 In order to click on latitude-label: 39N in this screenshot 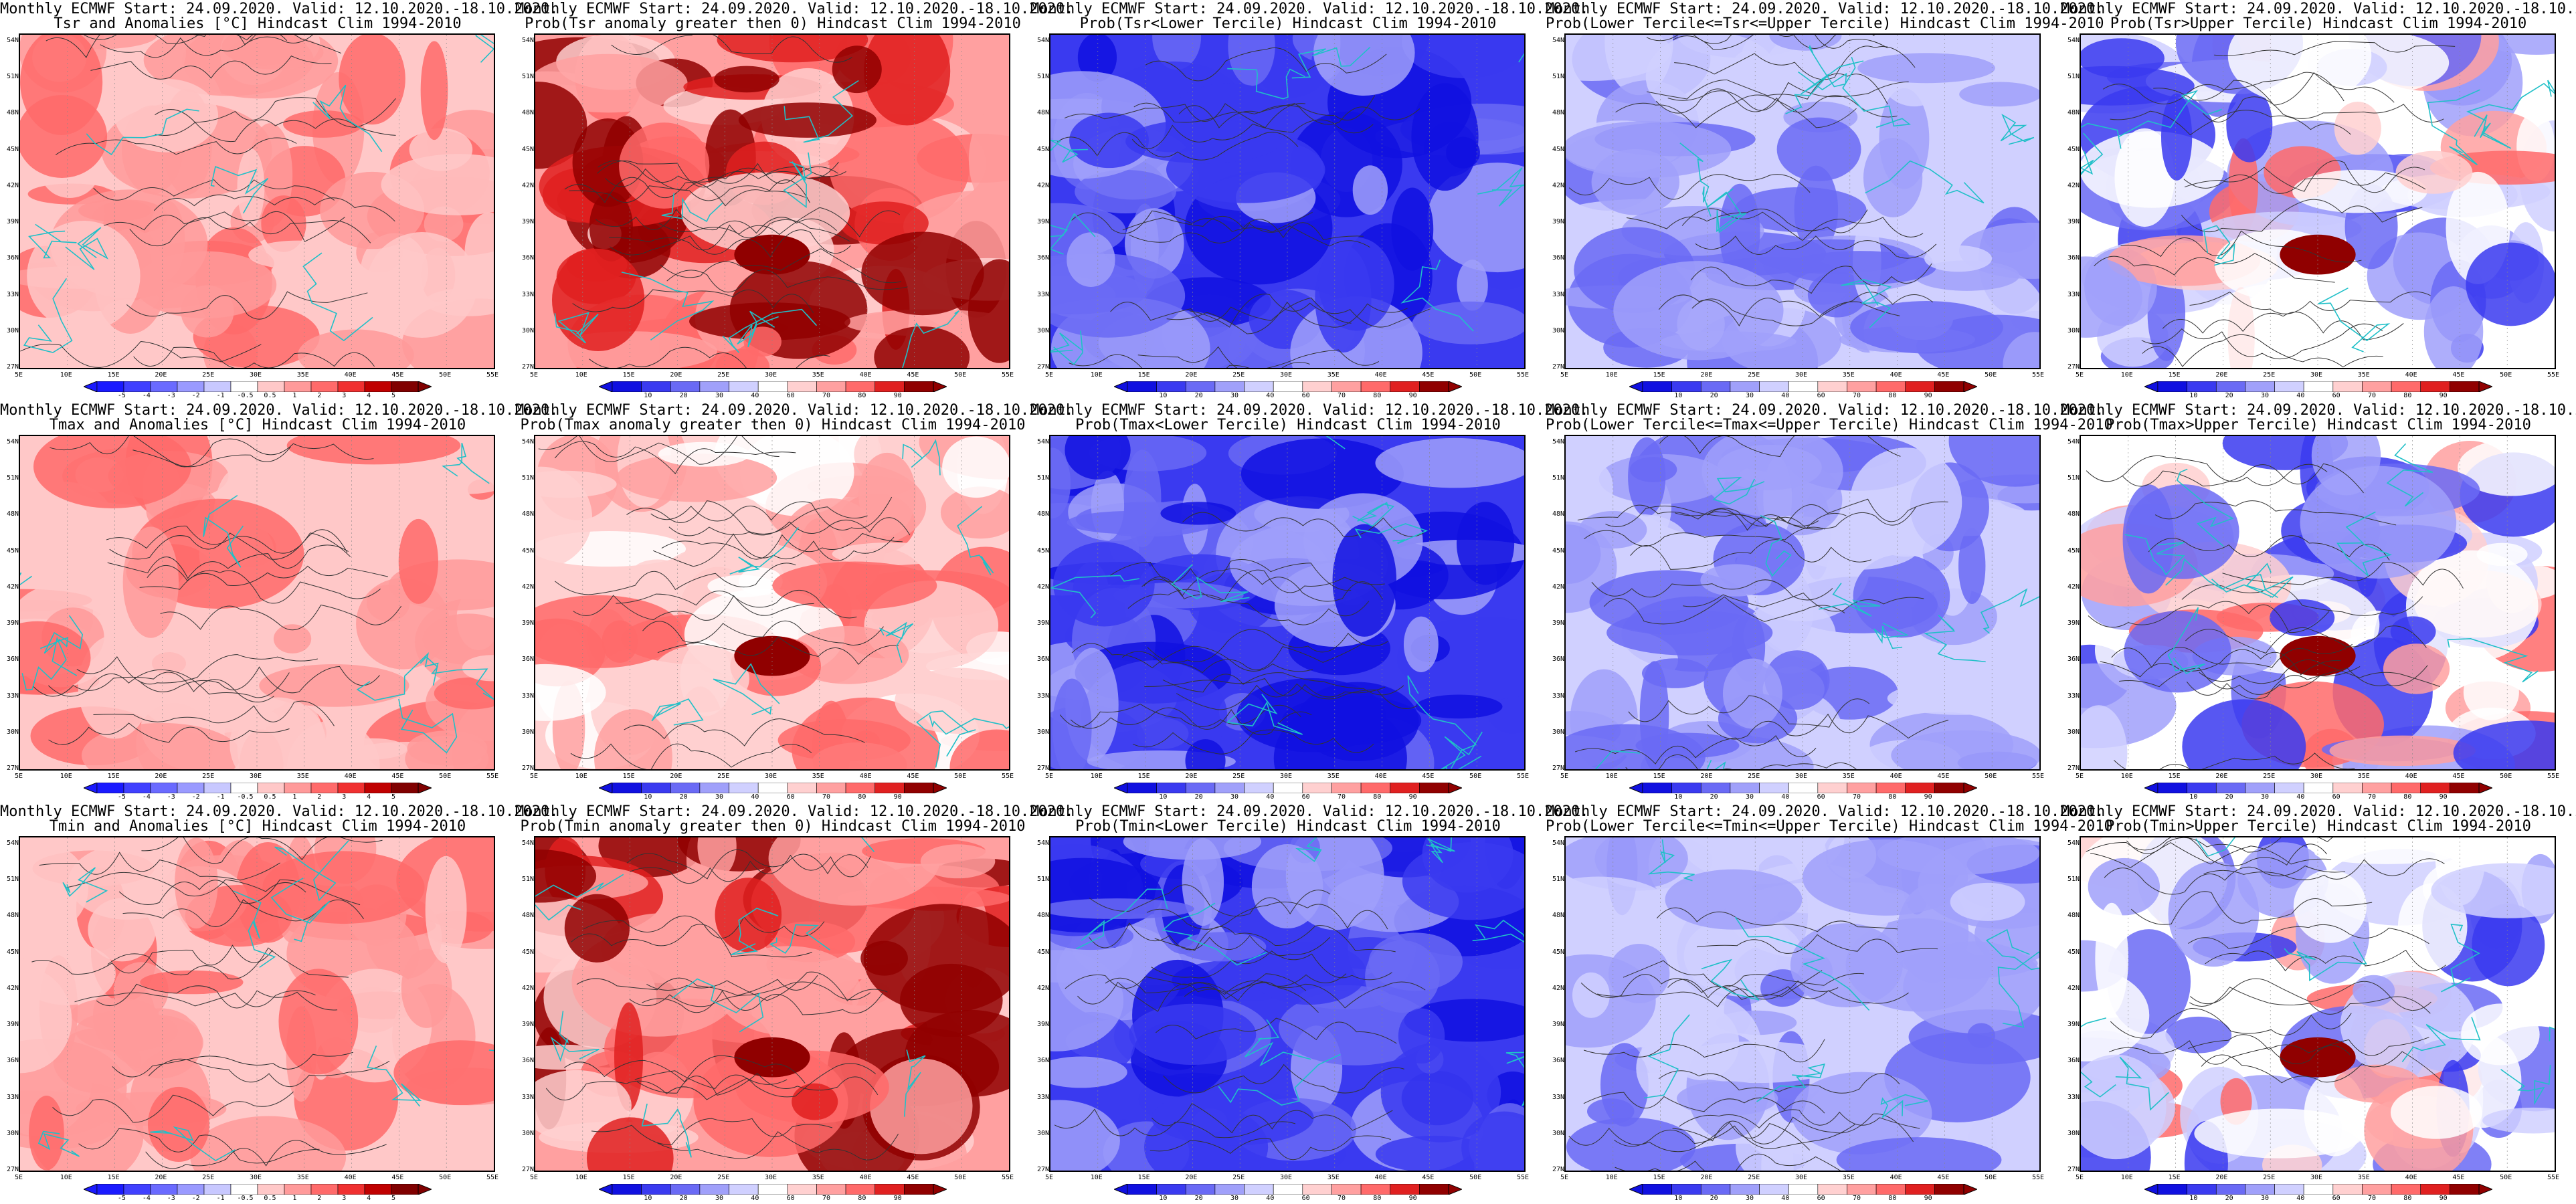, I will do `click(1558, 1025)`.